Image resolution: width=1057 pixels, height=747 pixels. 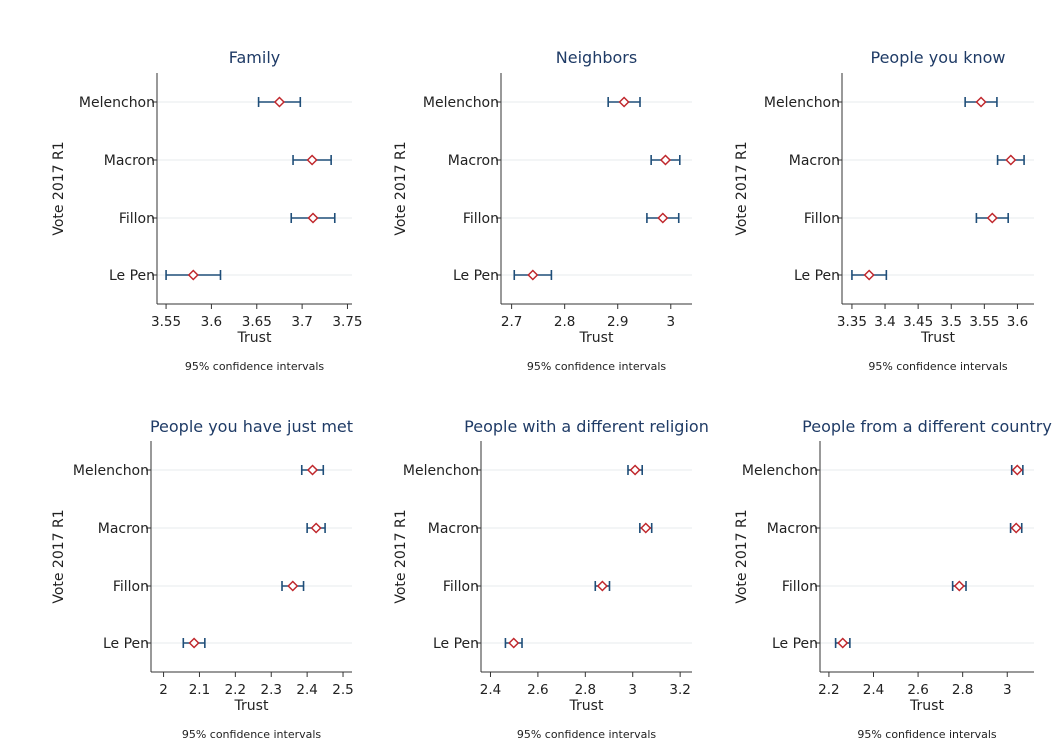 I want to click on x-tick-label: 3.45, so click(x=918, y=322).